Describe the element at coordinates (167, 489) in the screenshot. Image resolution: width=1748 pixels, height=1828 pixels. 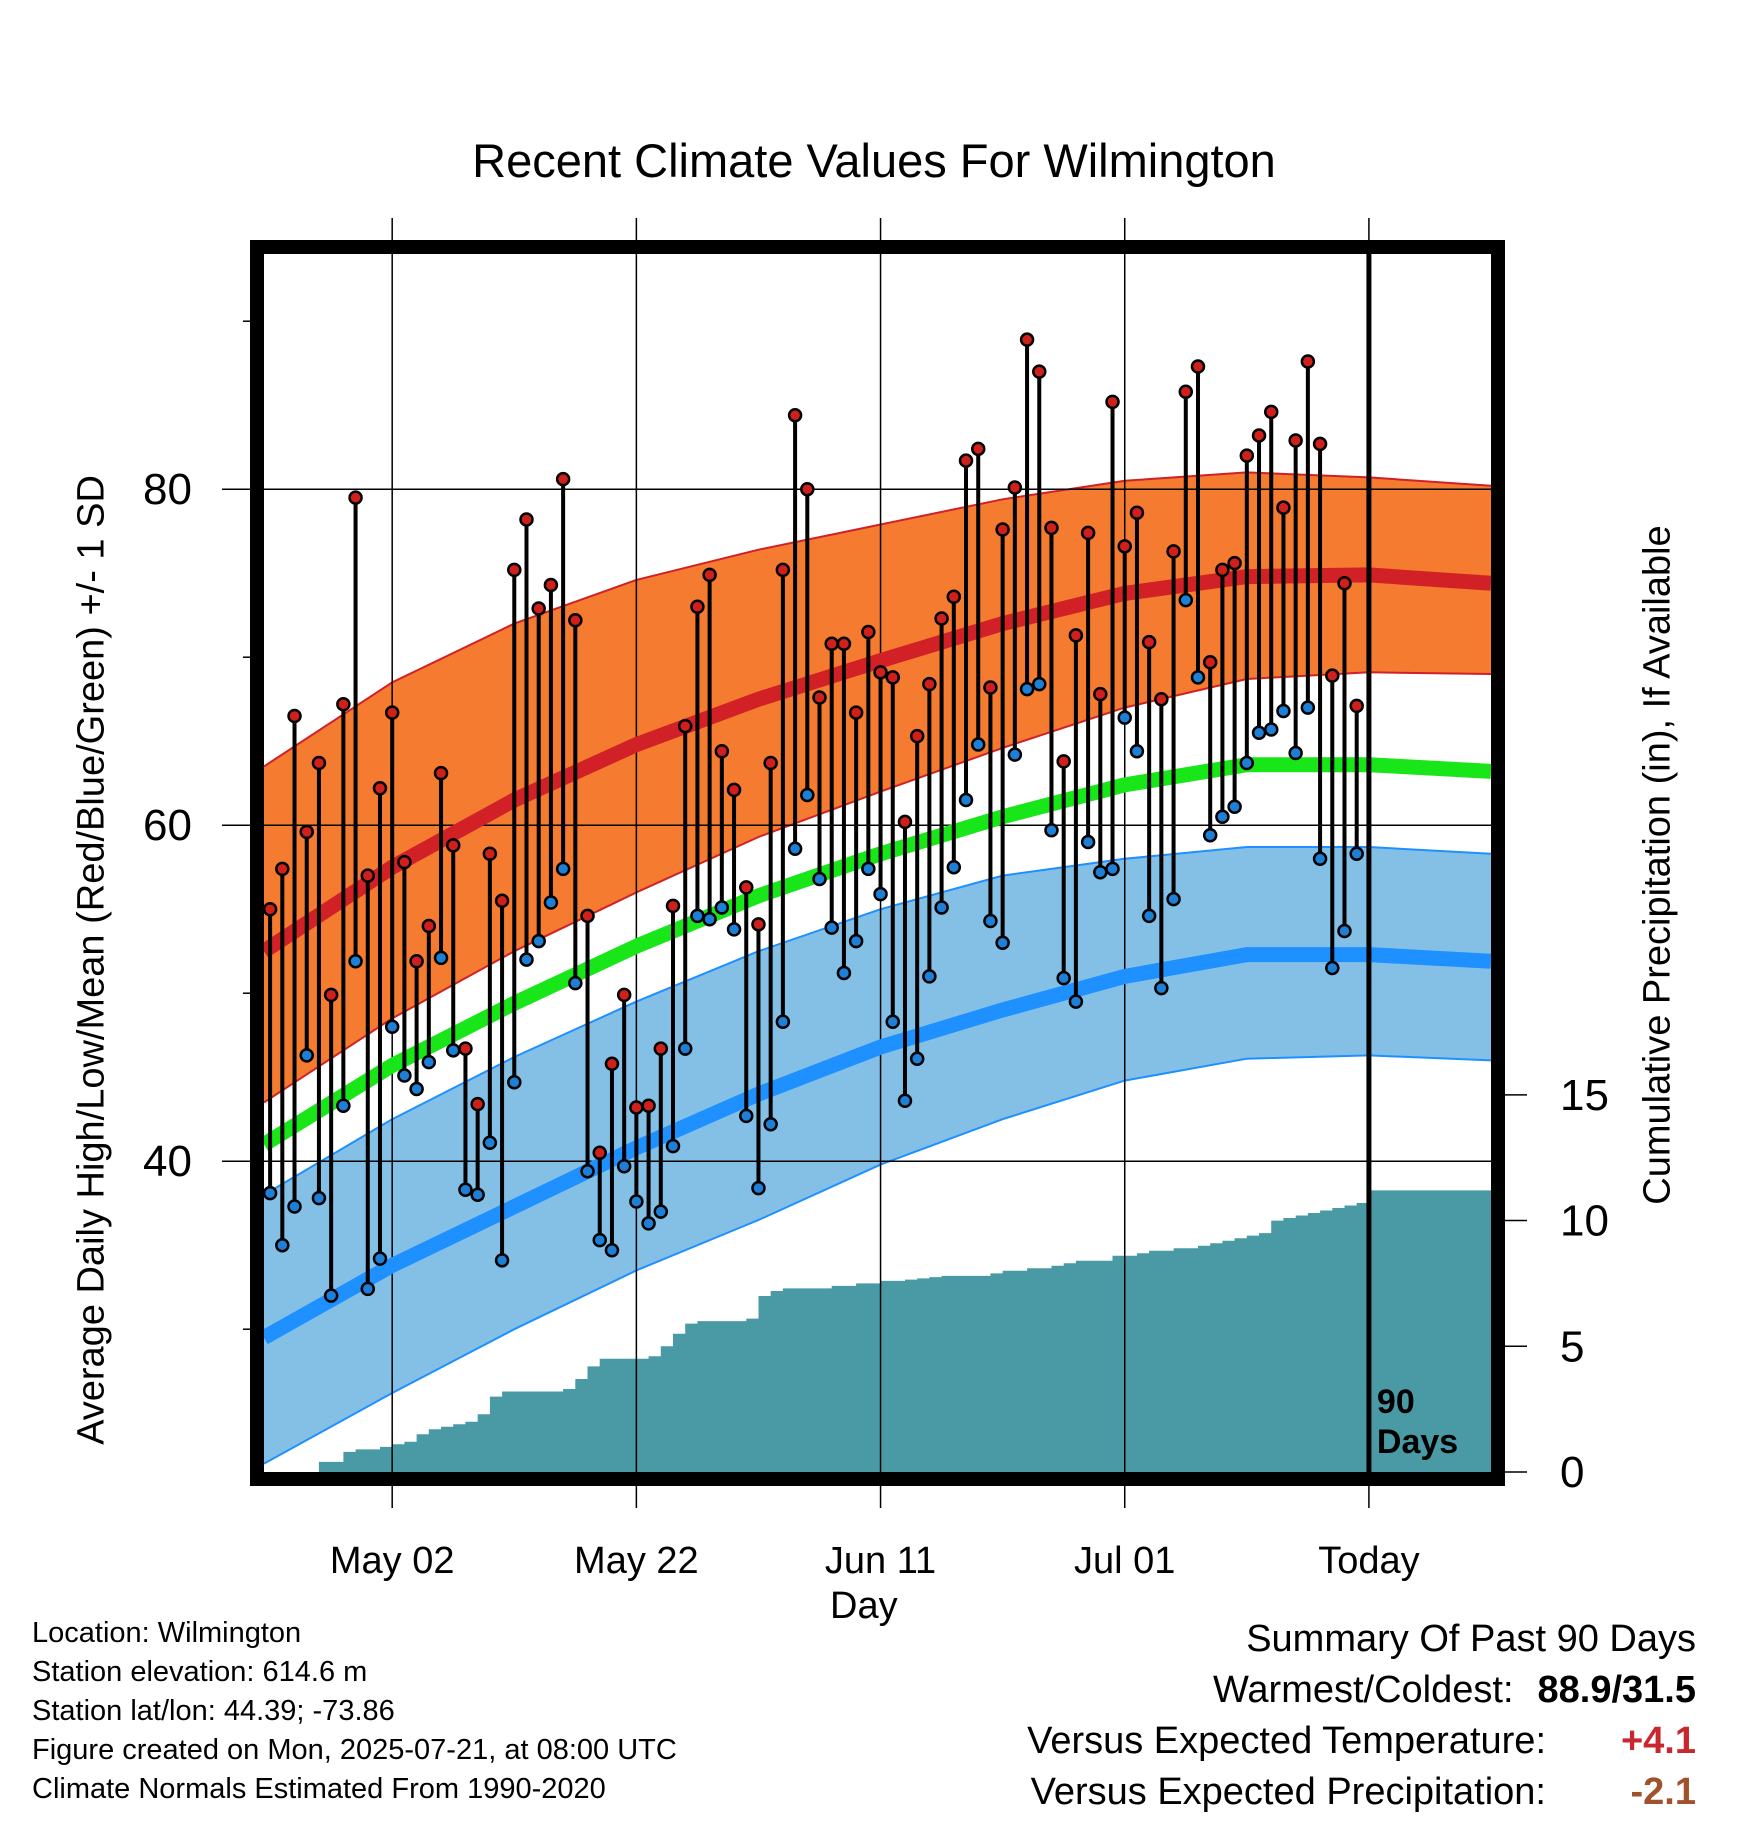
I see `y-tick-label: 80` at that location.